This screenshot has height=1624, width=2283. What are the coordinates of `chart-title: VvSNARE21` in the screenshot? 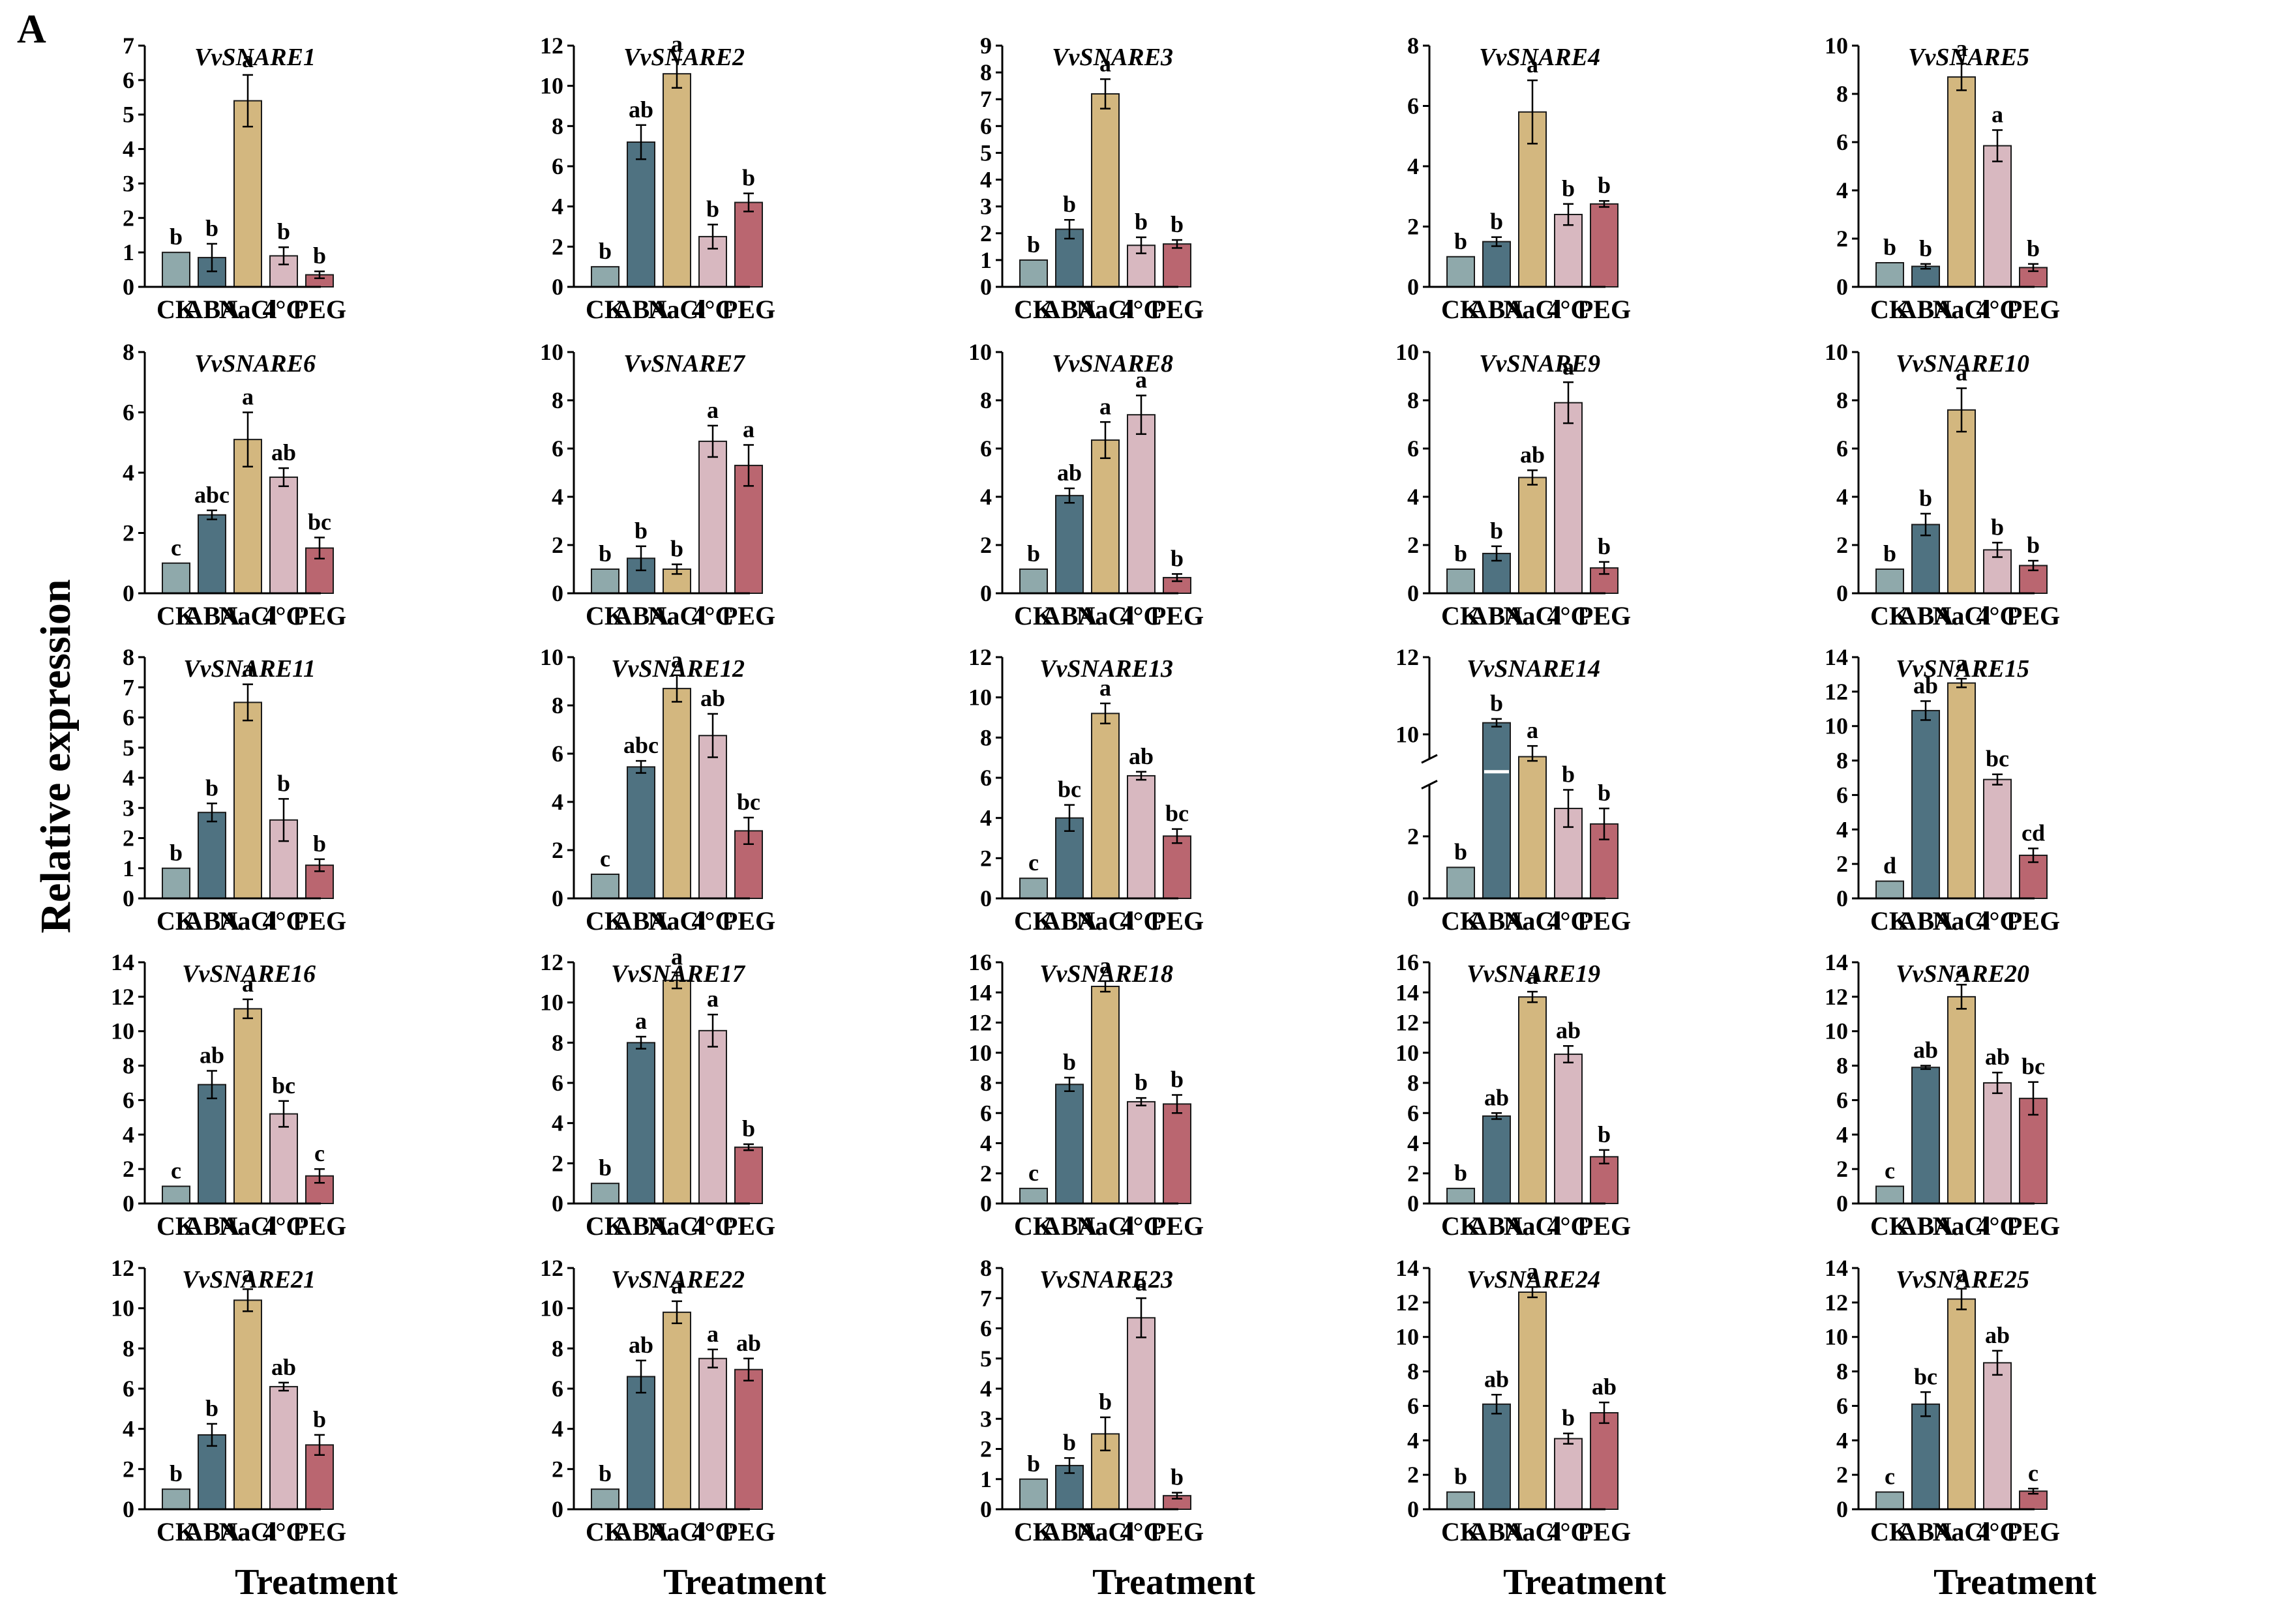 It's located at (249, 1279).